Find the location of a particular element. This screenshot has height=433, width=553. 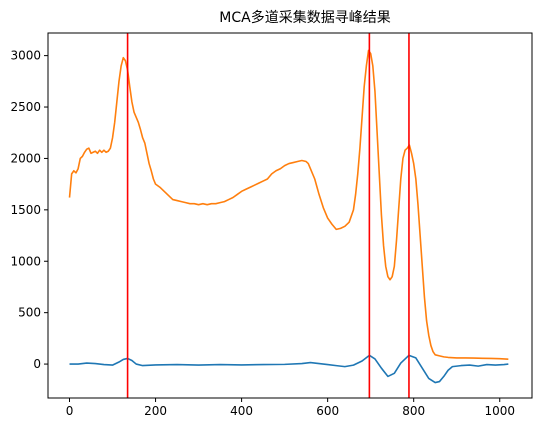

y-tick-label: 2500 is located at coordinates (25, 107).